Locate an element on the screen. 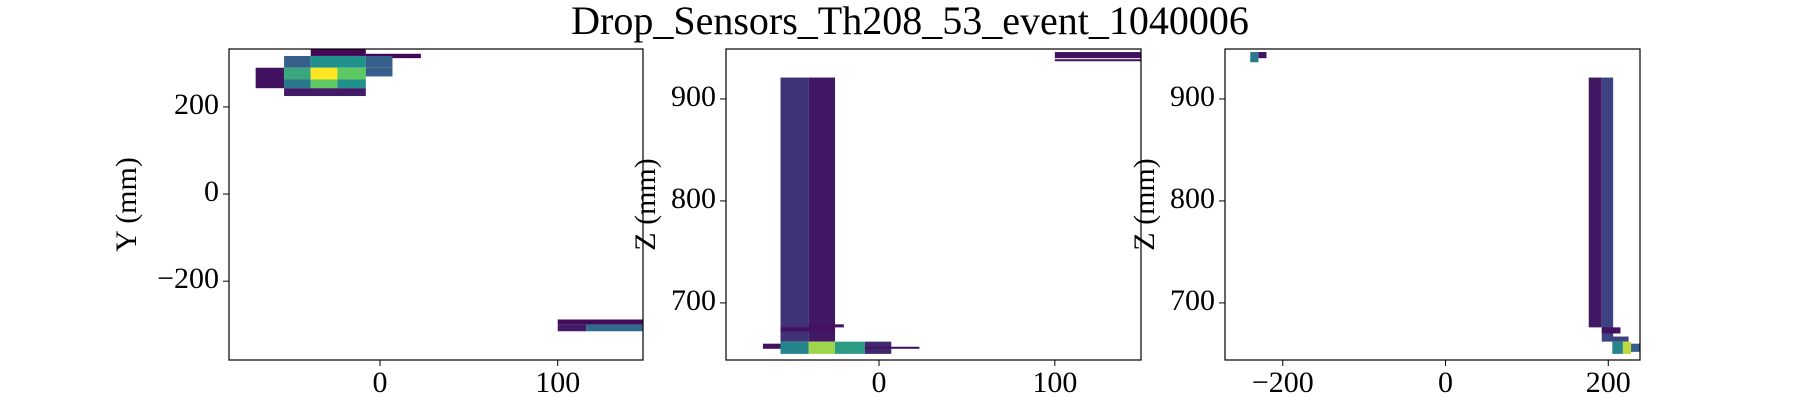 The image size is (1800, 400). y-tick-label: 200 is located at coordinates (196, 104).